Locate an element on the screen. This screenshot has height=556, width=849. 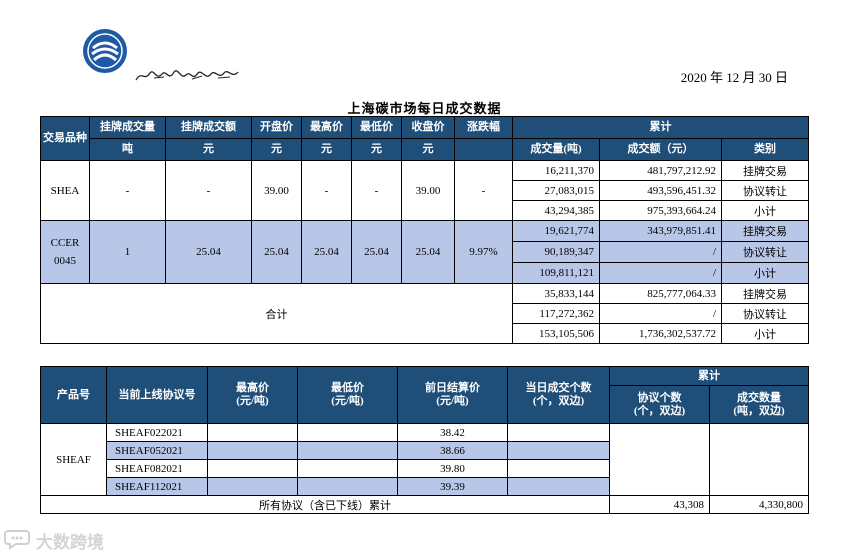
header-product-no: 产品号 is located at coordinates (73, 395).